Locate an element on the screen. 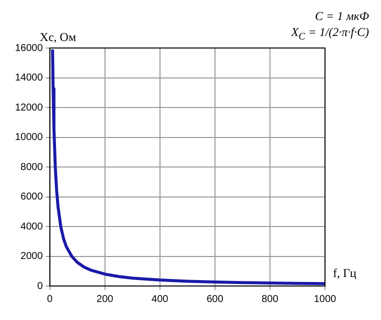 This screenshot has width=381, height=320. x-tick-label: 800 is located at coordinates (270, 299).